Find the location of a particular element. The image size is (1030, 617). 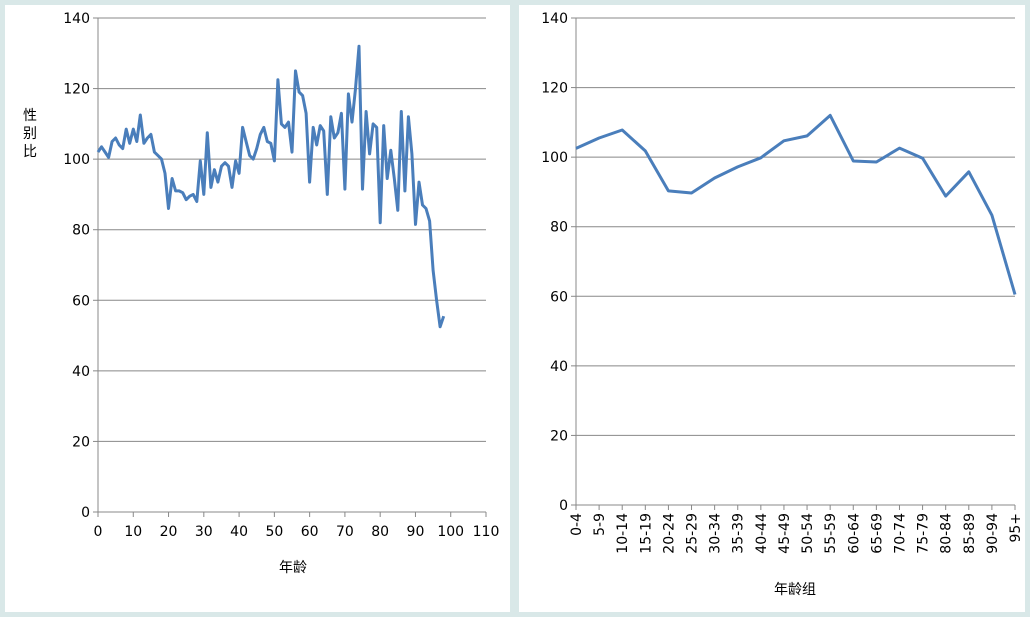

x-tick-label: 5-9 is located at coordinates (600, 524).